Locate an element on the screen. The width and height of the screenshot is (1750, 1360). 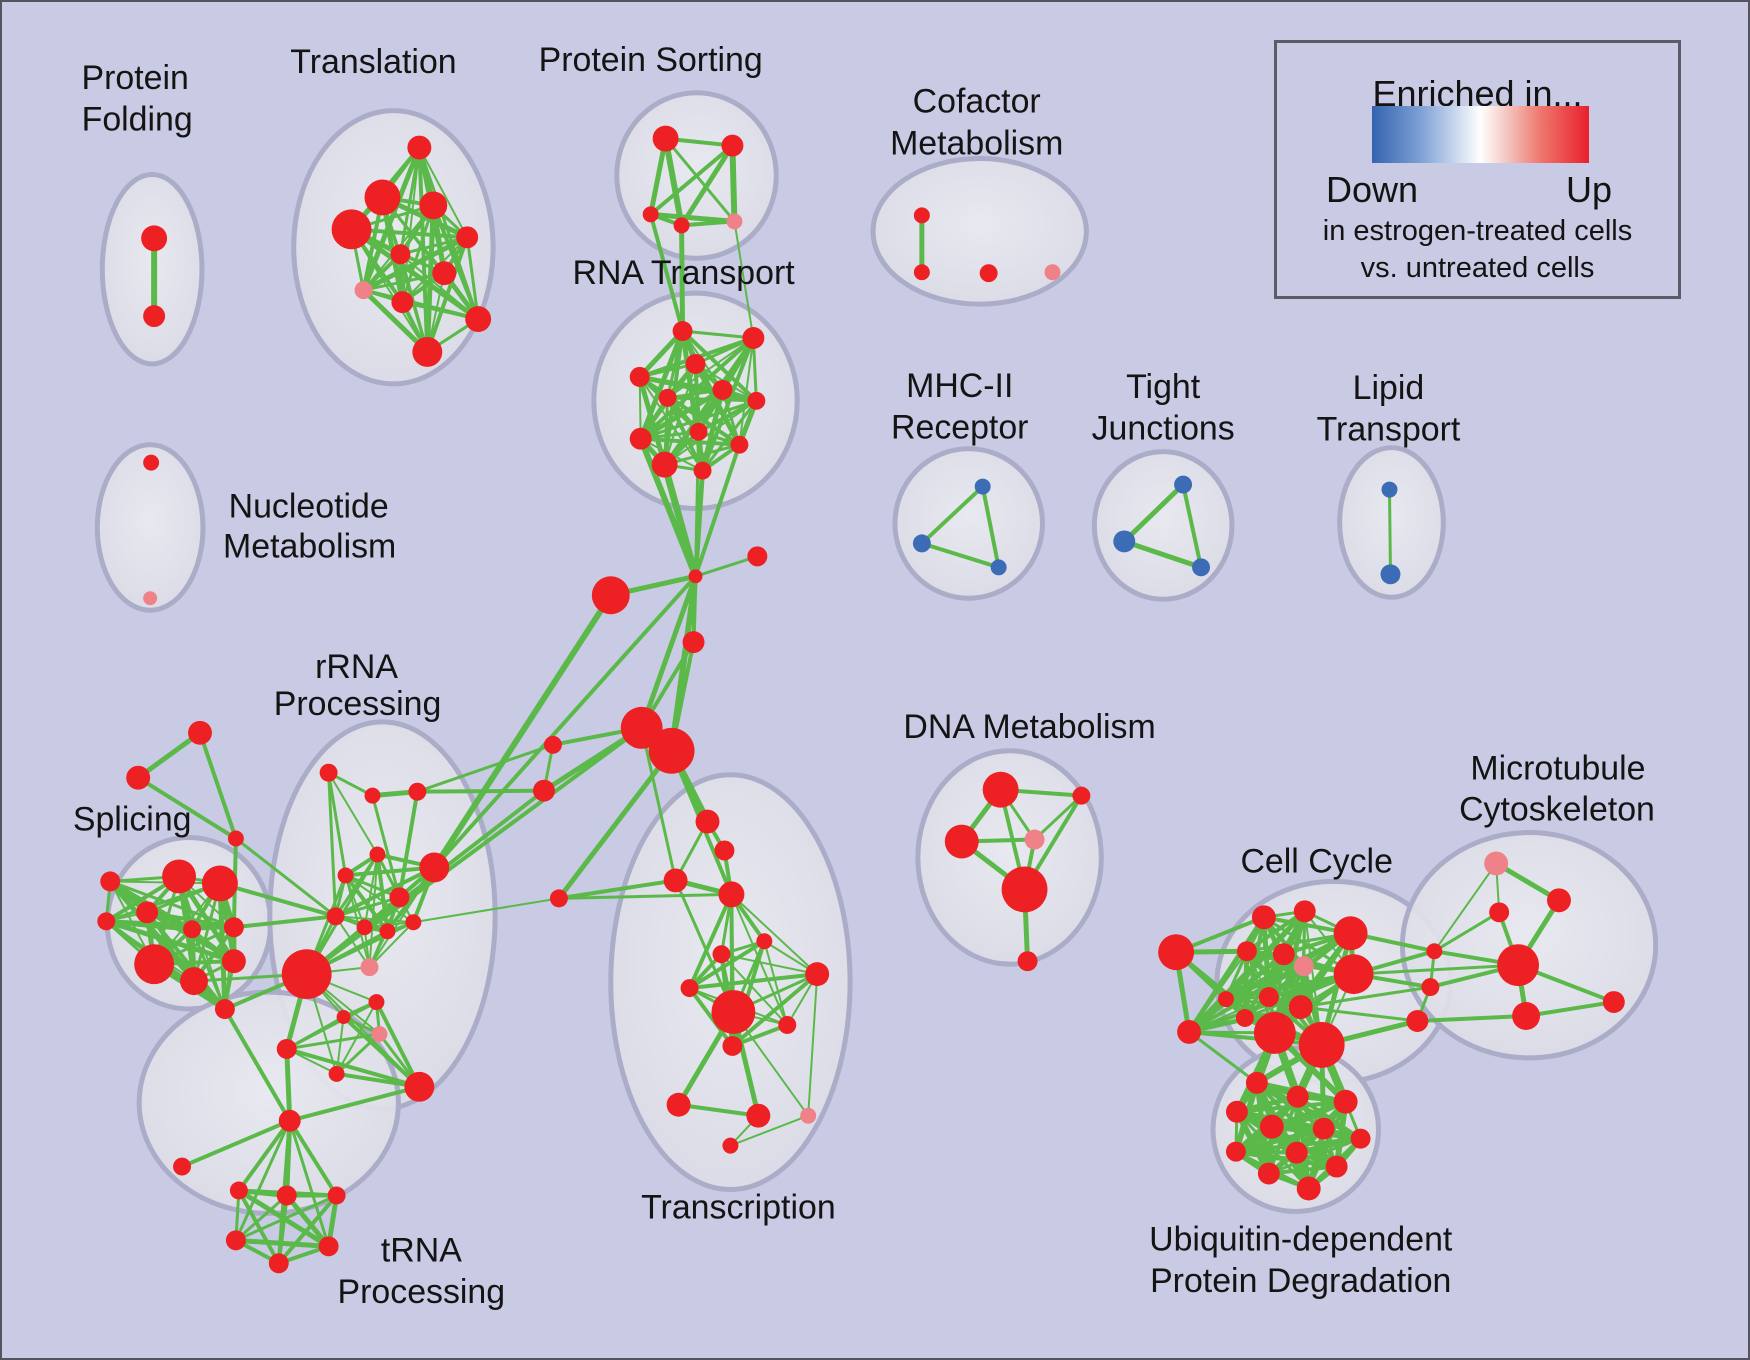
node-r2 is located at coordinates (372, 795).